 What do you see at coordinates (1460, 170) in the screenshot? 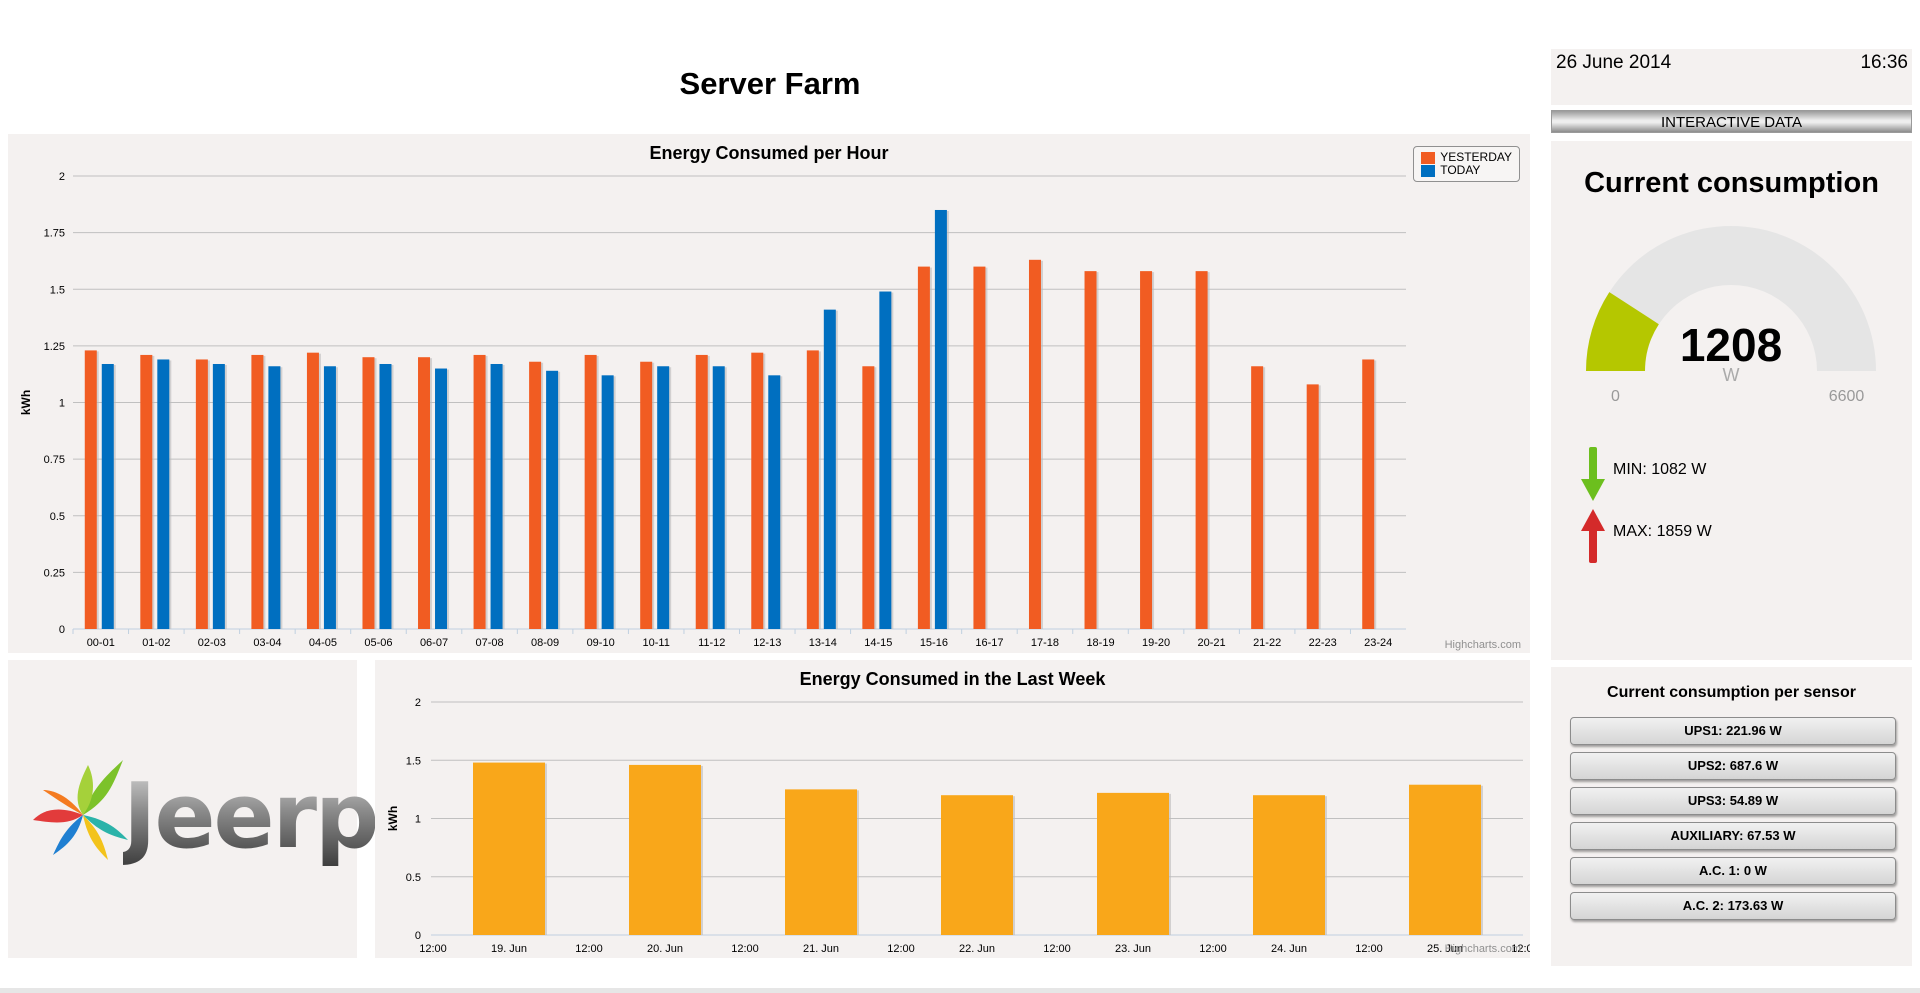
I see `legend-label-today: TODAY` at bounding box center [1460, 170].